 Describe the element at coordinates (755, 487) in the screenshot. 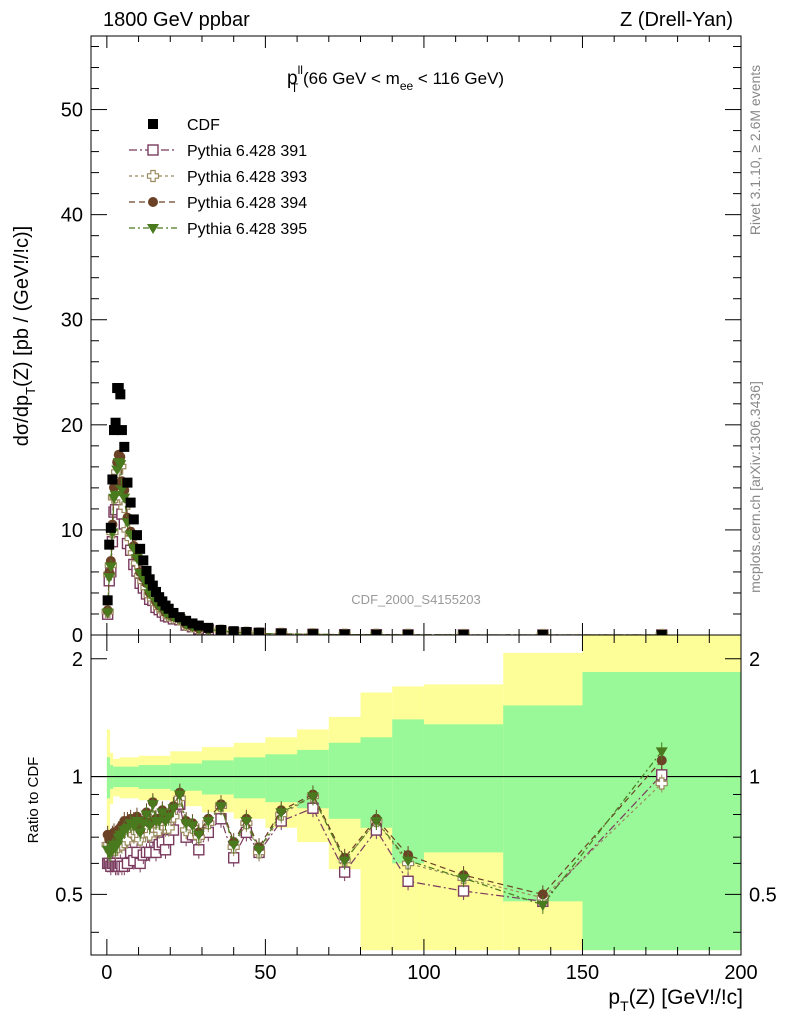

I see `side-text-mcplots: mcplots.cern.ch [arXiv:1306.3436]` at that location.